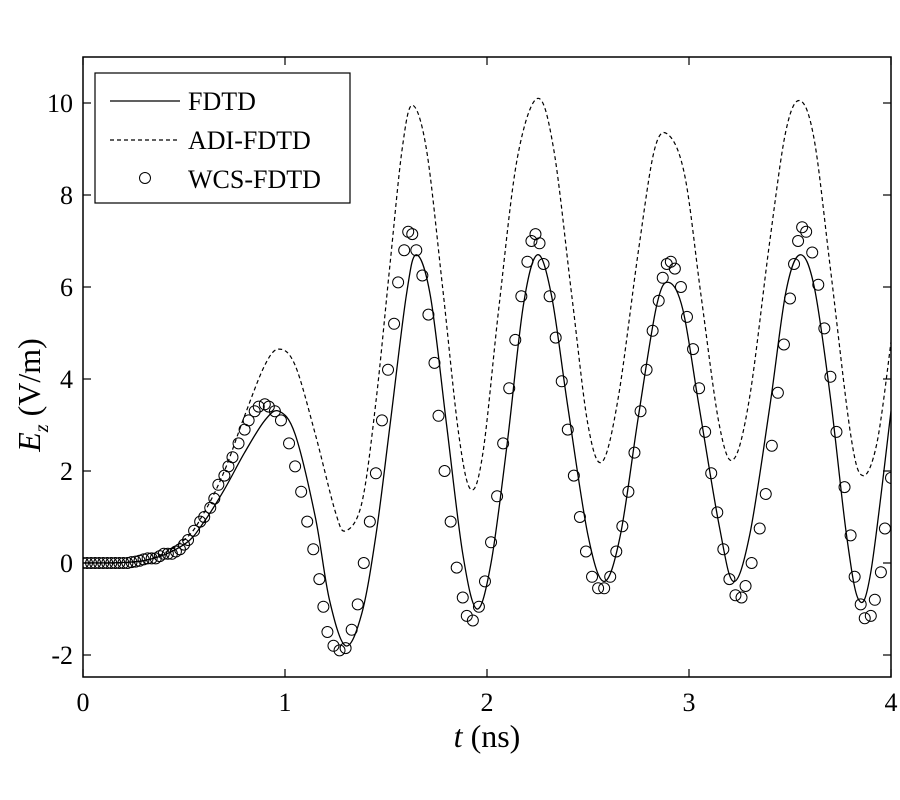  Describe the element at coordinates (66, 471) in the screenshot. I see `y-tick-label: 2` at that location.